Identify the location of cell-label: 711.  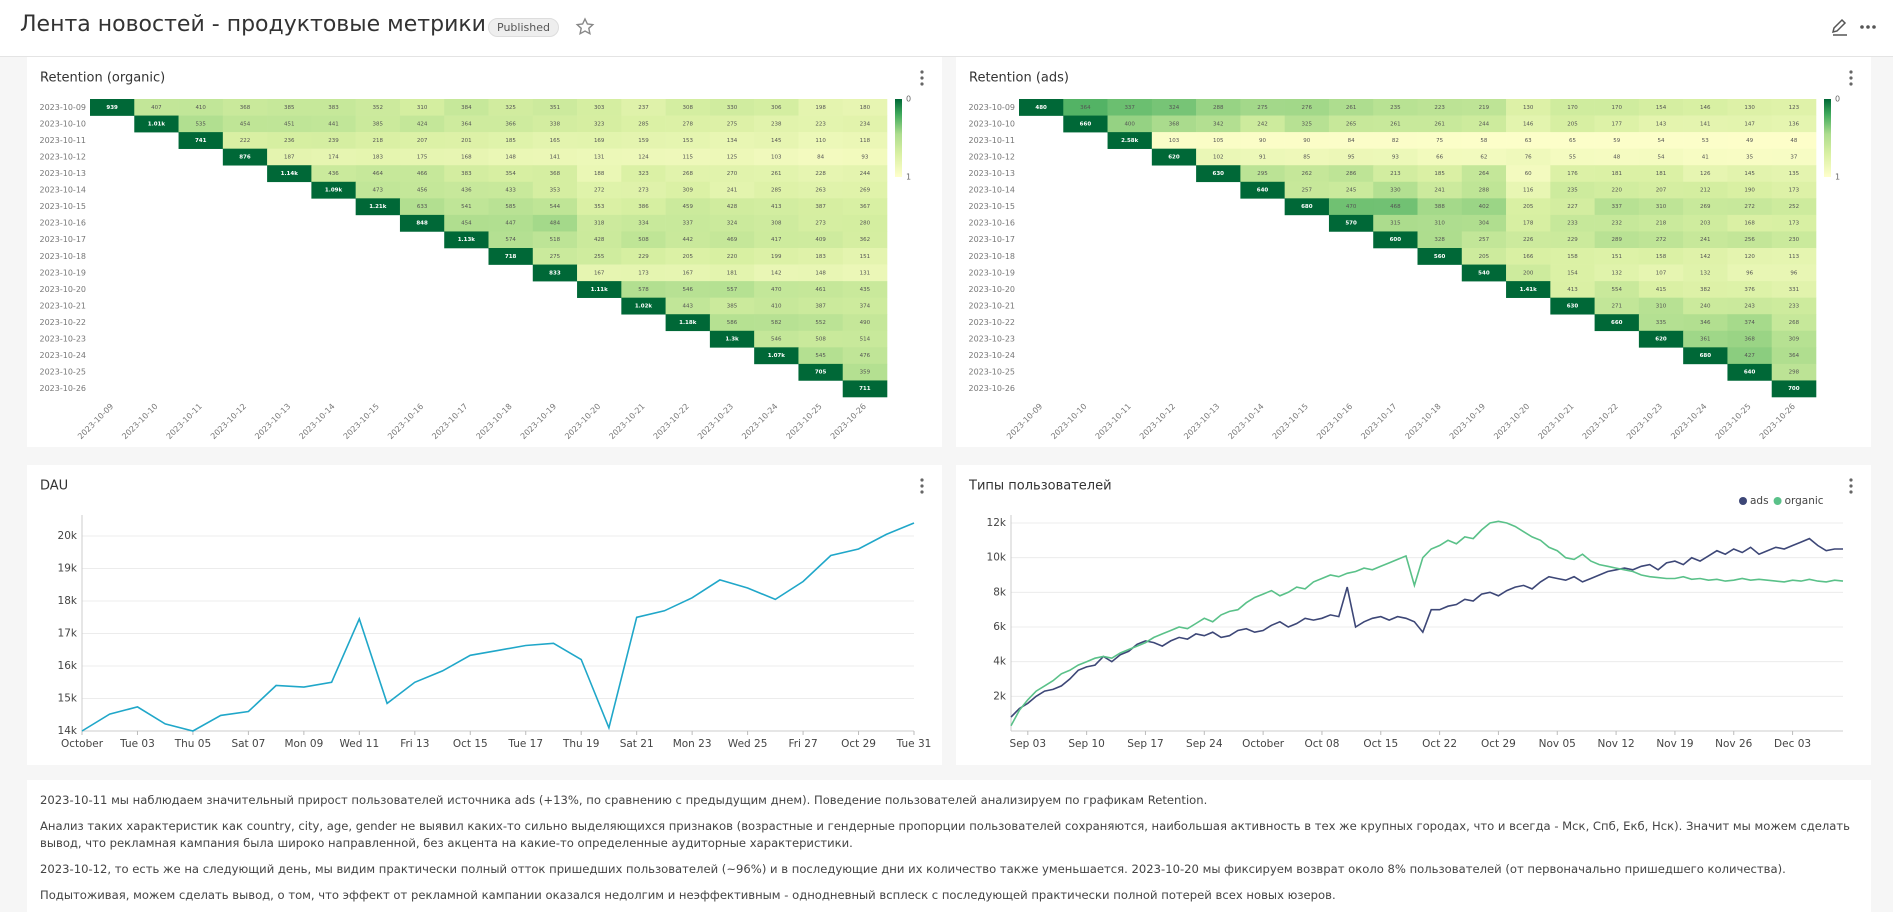
(865, 389).